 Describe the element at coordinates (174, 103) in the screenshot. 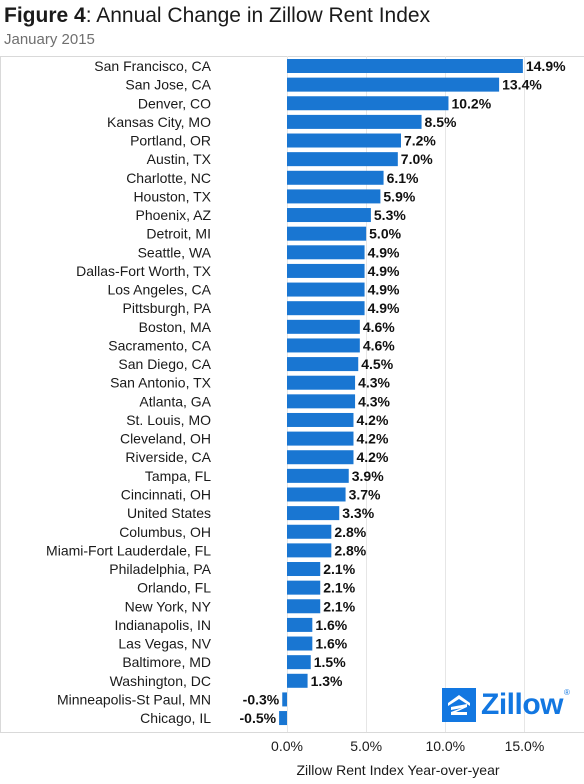

I see `category-label: Denver, CO` at that location.